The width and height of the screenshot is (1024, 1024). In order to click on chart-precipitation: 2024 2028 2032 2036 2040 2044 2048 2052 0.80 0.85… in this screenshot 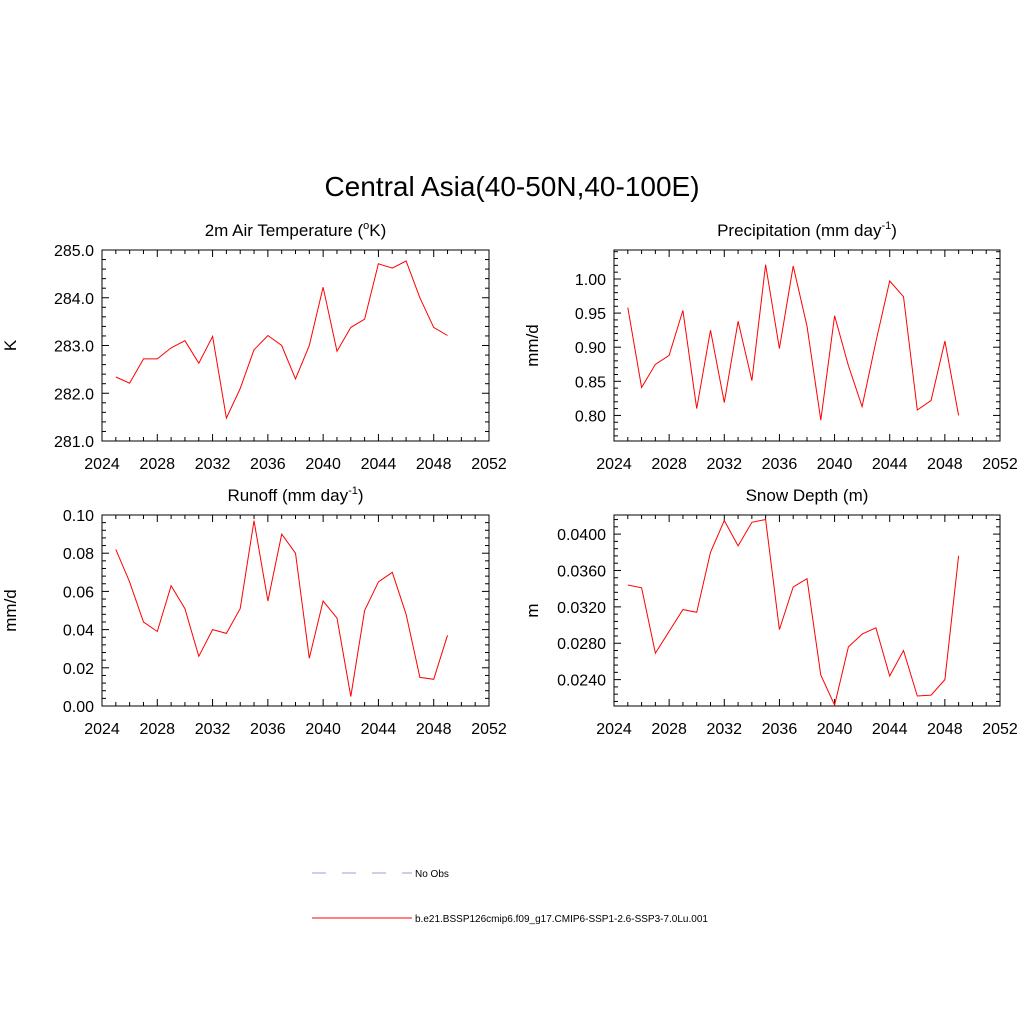, I will do `click(770, 346)`.